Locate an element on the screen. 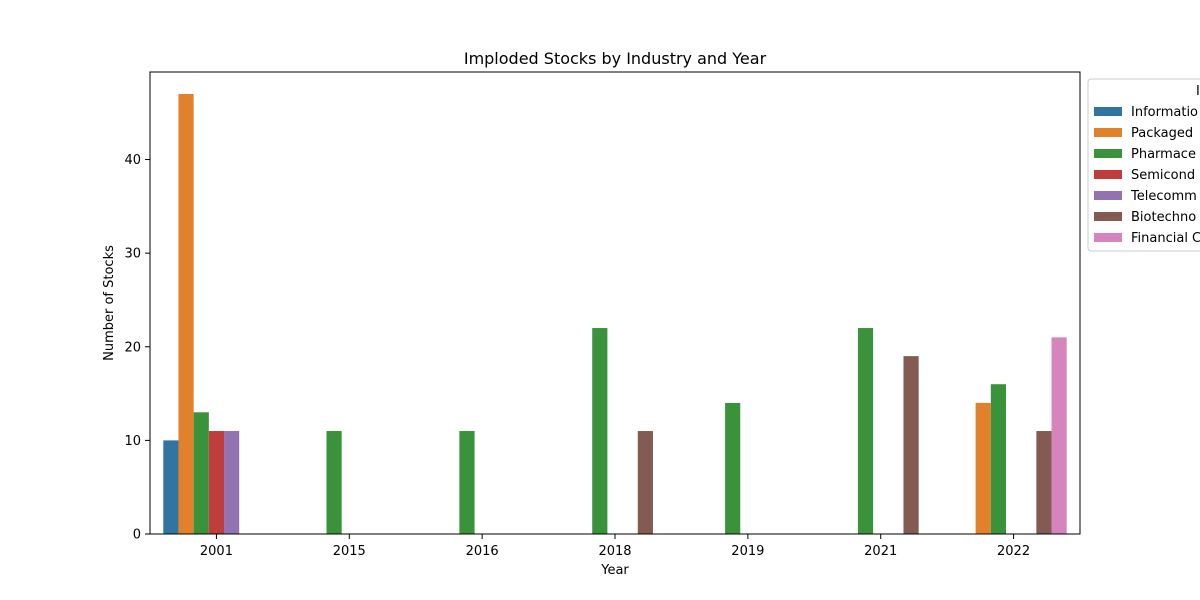  x-tick-label: 2022 is located at coordinates (1013, 551).